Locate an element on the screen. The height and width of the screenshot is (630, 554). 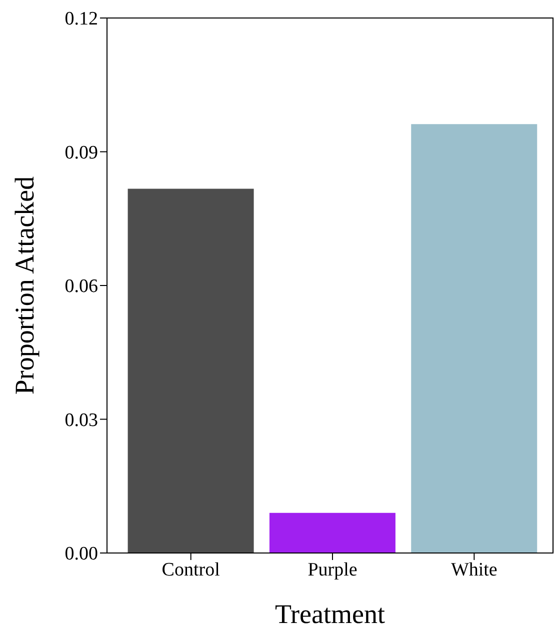
y-axis-title: Proportion Attacked is located at coordinates (25, 285).